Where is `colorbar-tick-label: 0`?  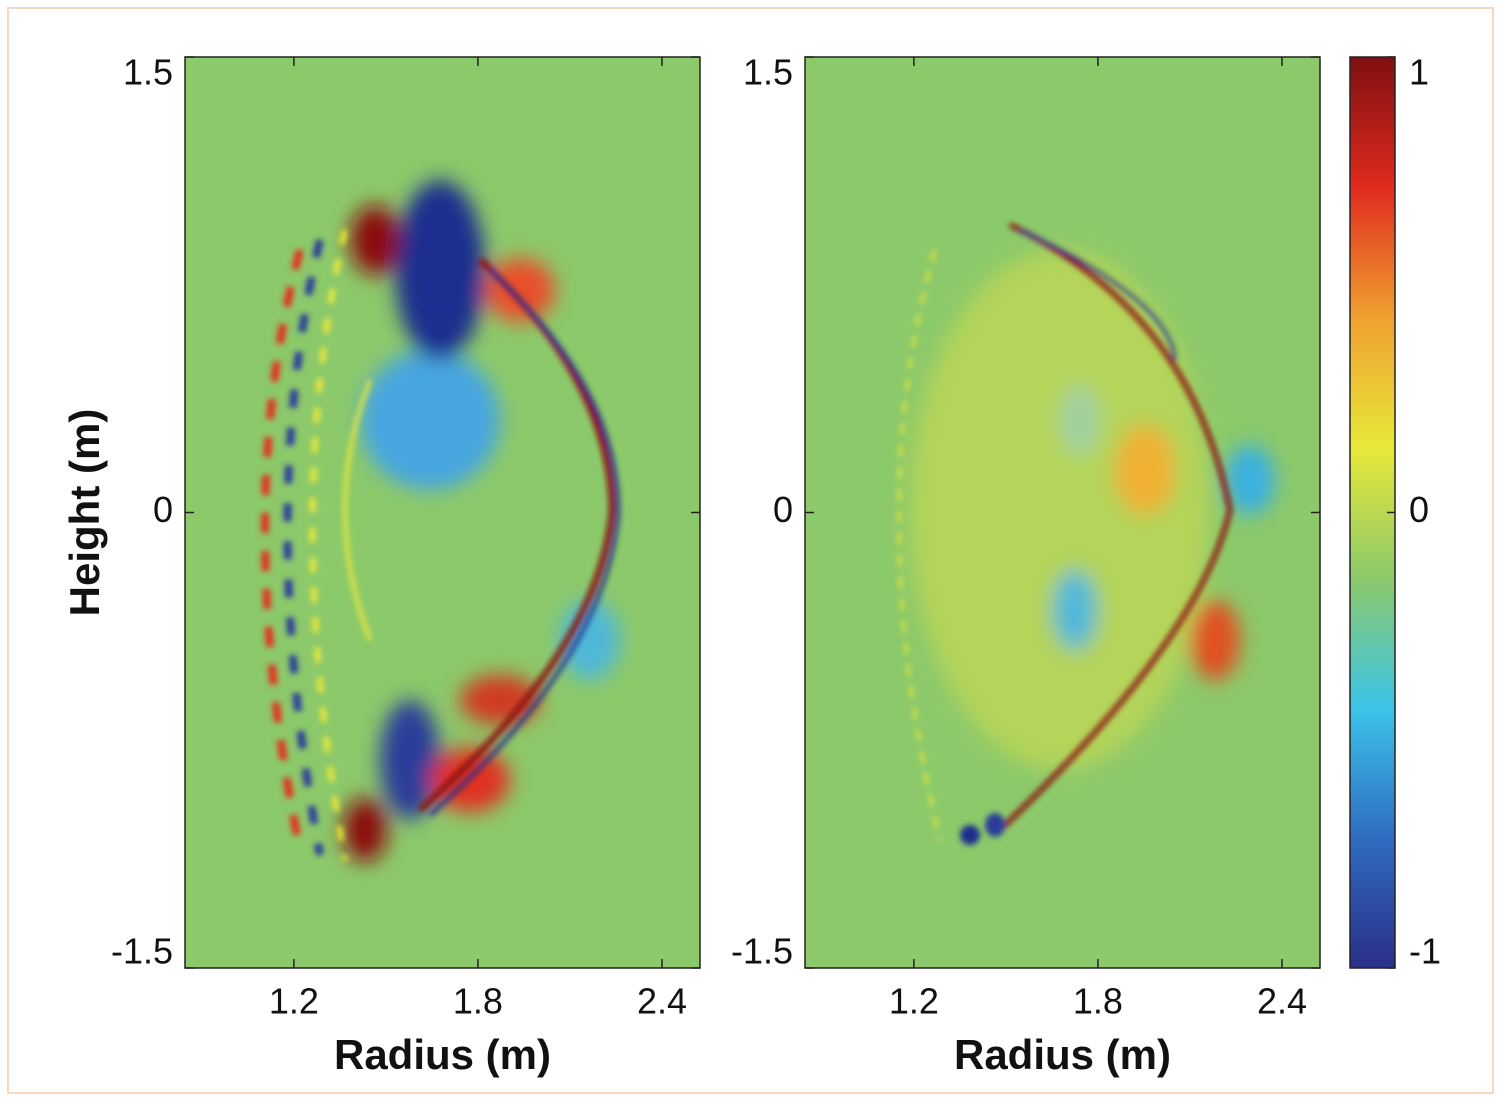 colorbar-tick-label: 0 is located at coordinates (1419, 509).